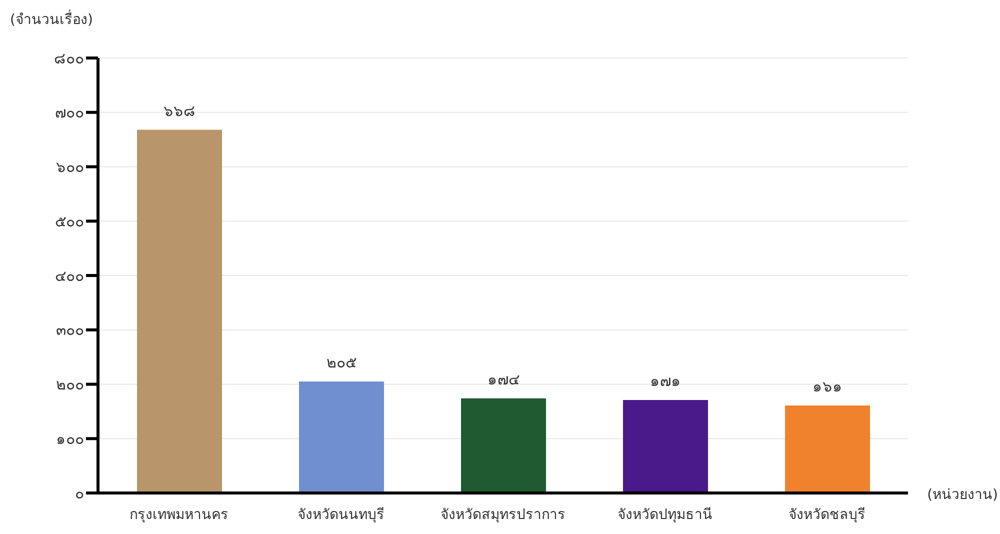 Image resolution: width=1000 pixels, height=534 pixels. I want to click on y-tick-label: ๓๐๐, so click(70, 330).